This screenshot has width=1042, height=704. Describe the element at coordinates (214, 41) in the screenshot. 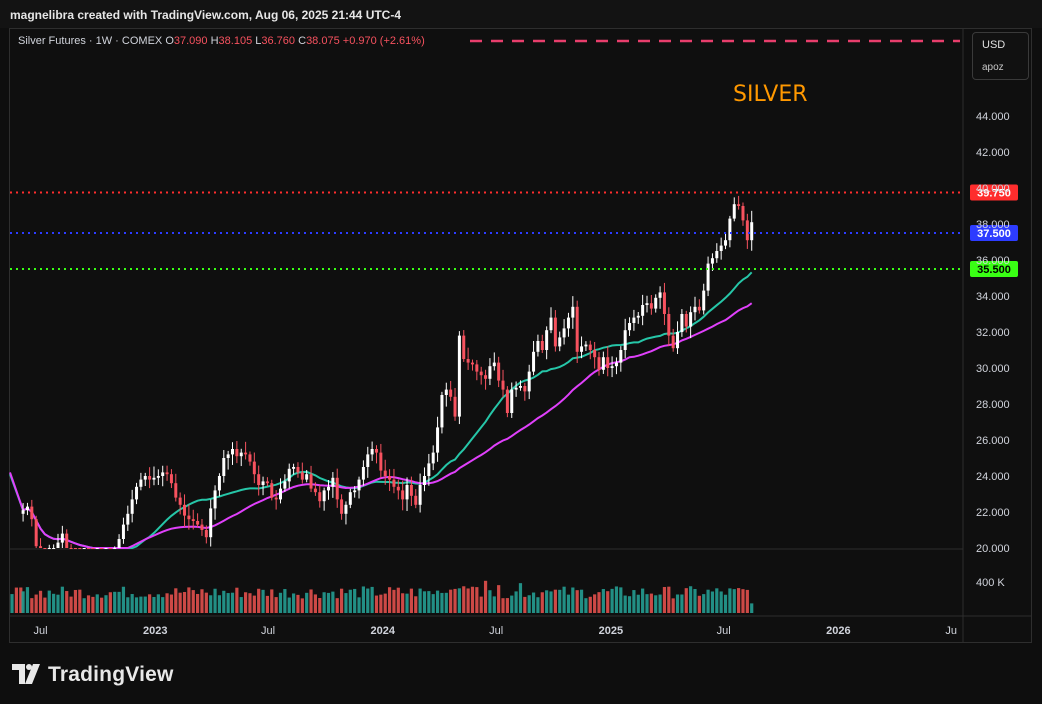

I see `high-label: H` at that location.